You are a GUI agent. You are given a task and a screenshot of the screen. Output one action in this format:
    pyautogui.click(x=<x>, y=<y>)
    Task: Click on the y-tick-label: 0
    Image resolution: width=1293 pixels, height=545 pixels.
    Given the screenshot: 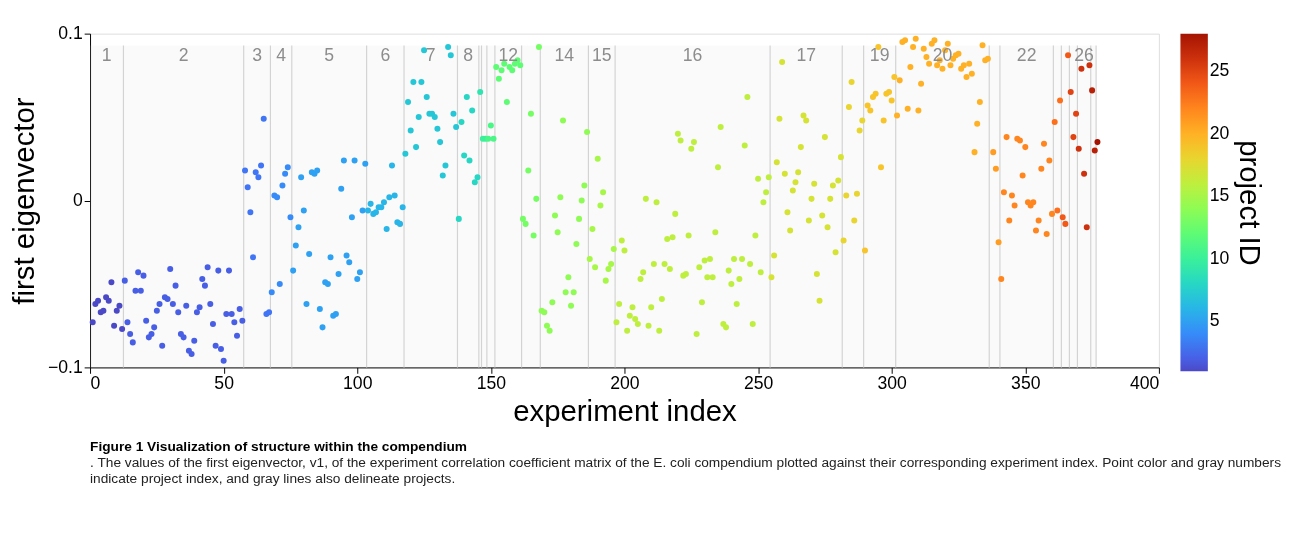 What is the action you would take?
    pyautogui.click(x=77, y=199)
    